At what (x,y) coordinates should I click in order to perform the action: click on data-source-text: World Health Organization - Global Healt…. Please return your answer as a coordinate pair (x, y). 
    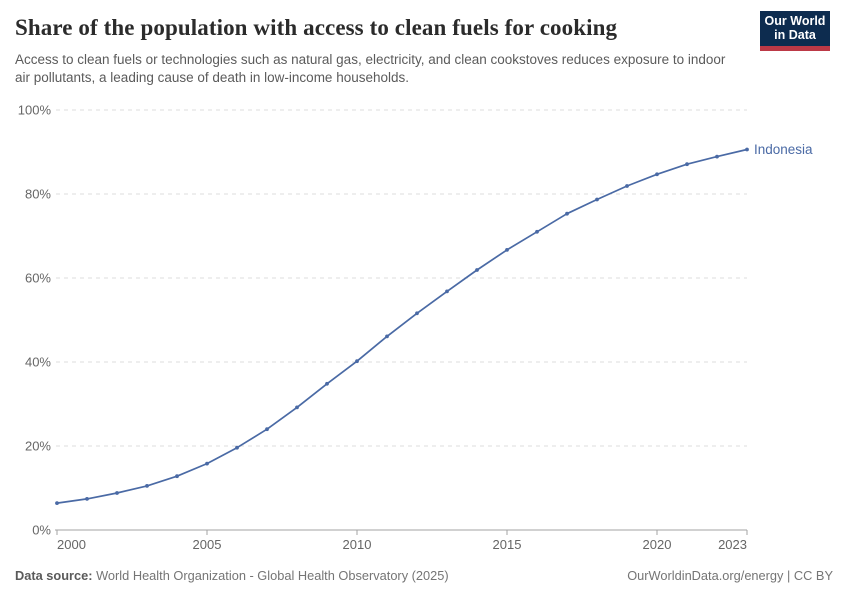
    Looking at the image, I should click on (270, 575).